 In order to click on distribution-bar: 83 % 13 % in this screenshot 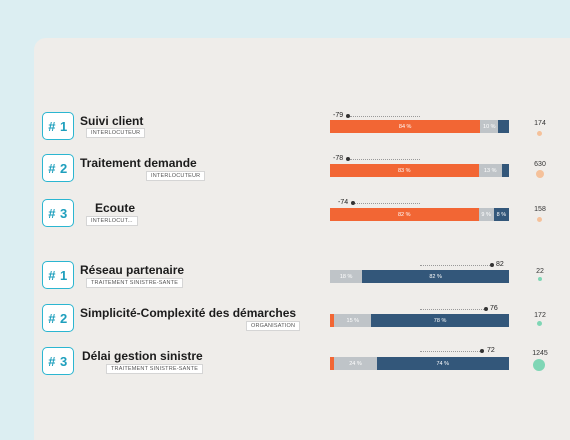, I will do `click(419, 170)`.